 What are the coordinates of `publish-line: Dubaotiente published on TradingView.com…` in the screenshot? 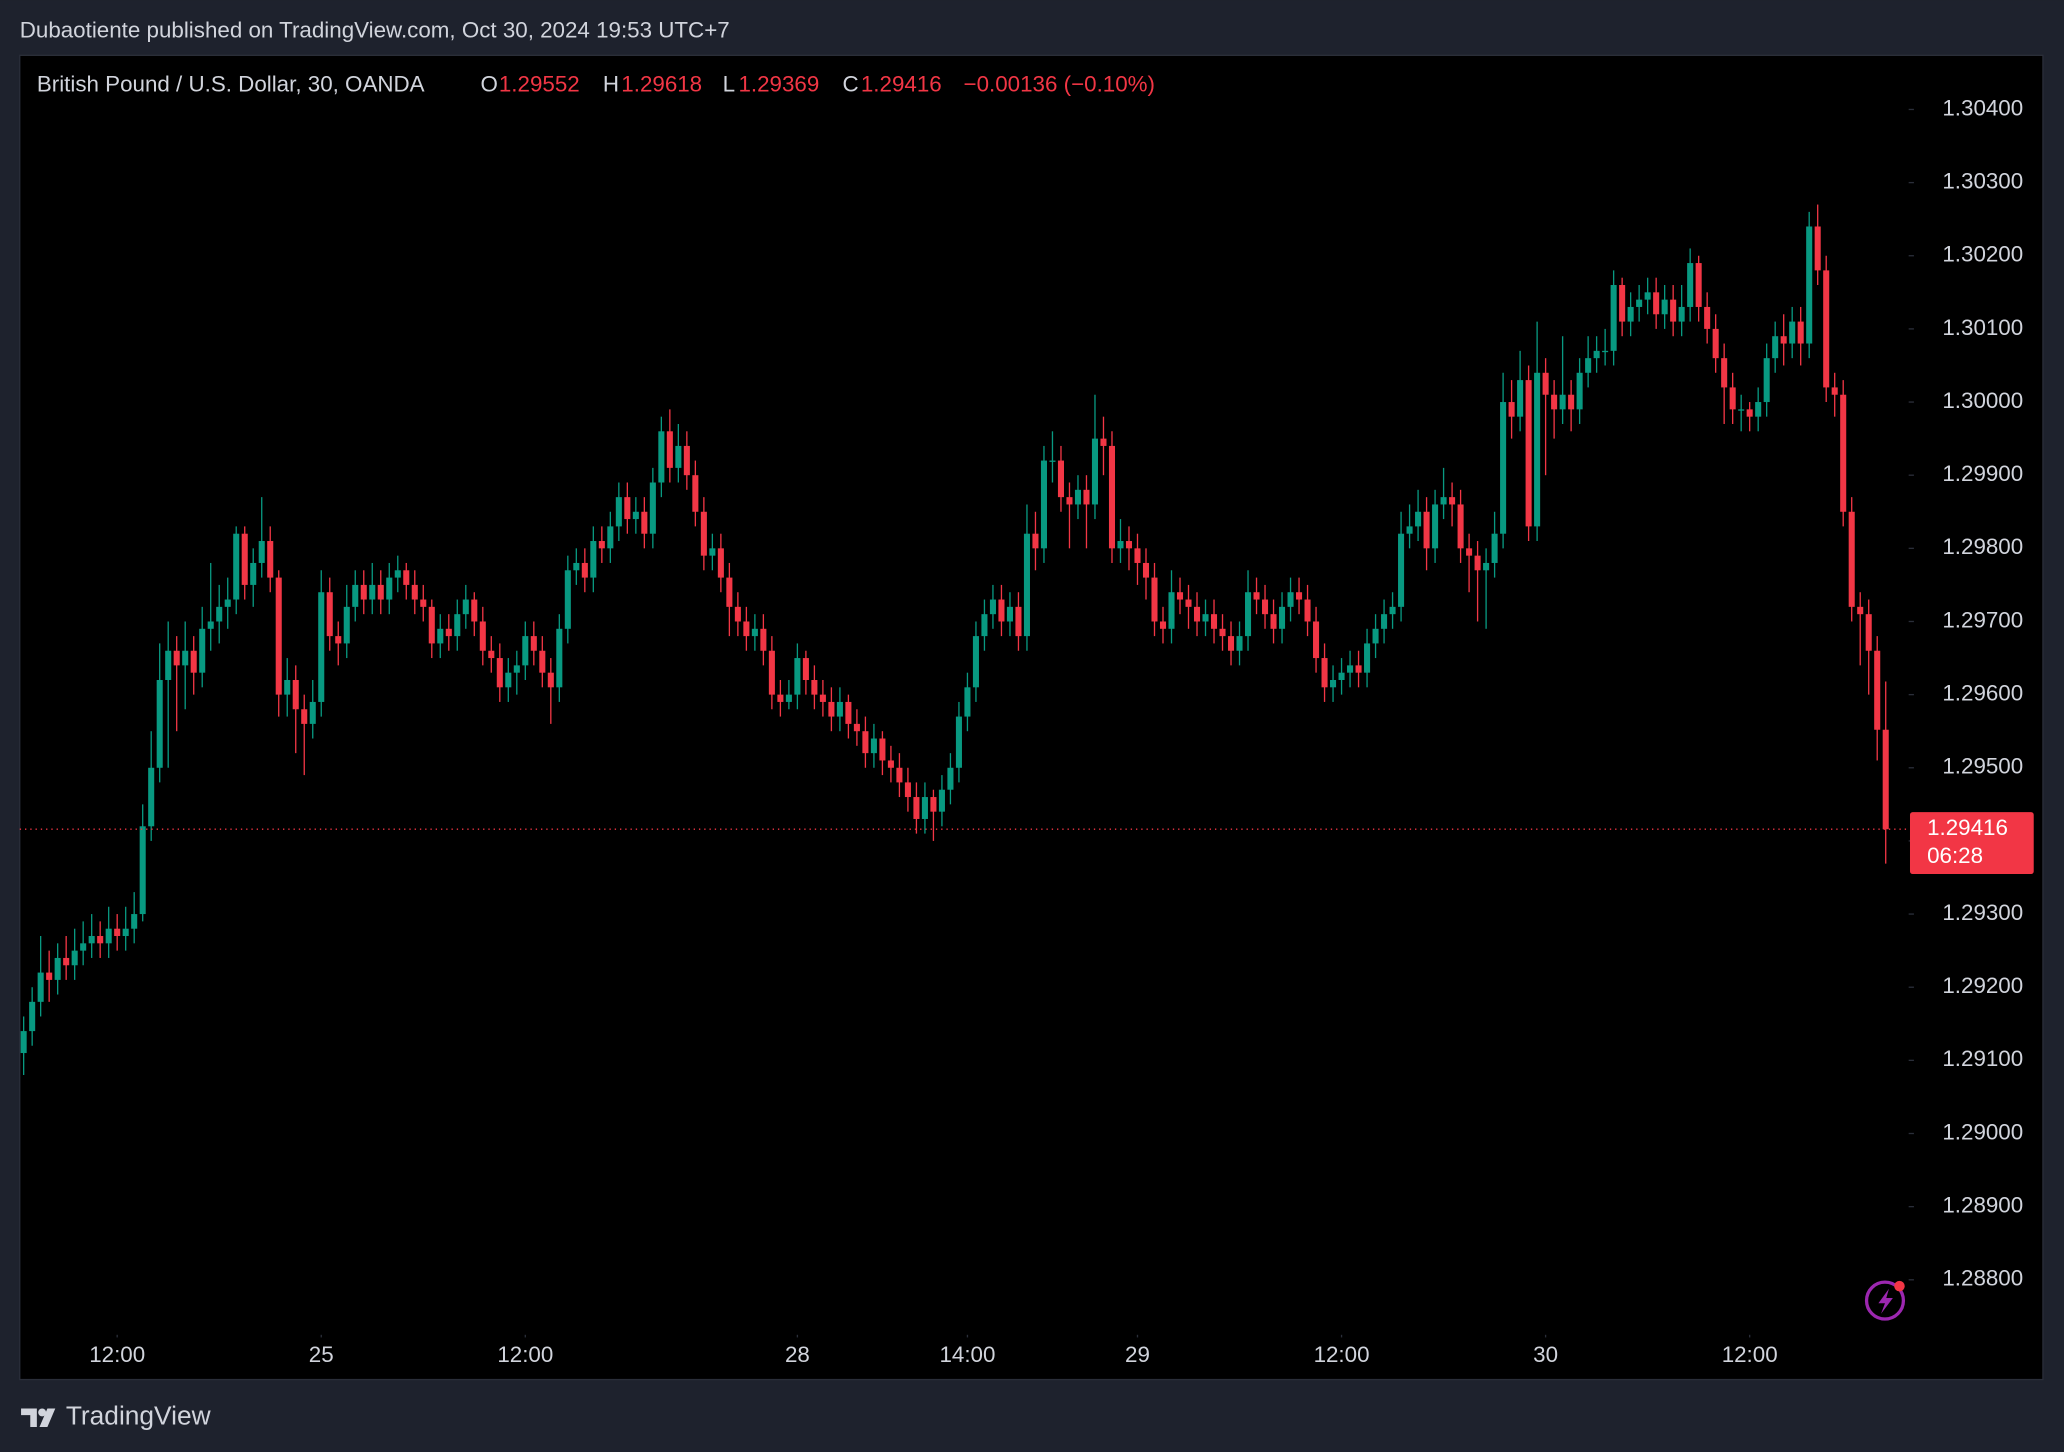 It's located at (375, 30).